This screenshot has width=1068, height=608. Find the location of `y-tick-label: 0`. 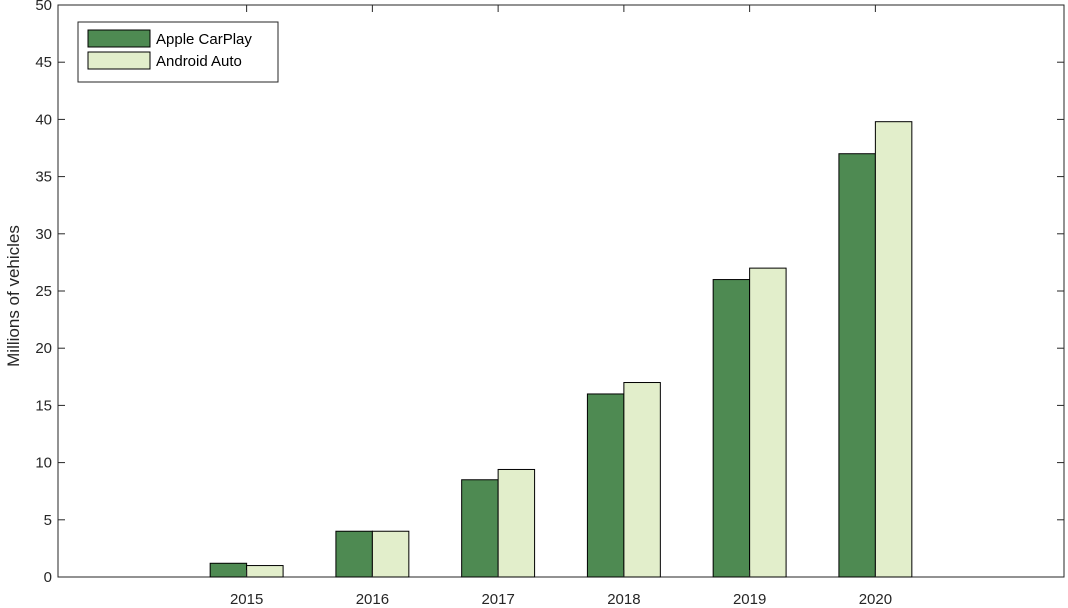

y-tick-label: 0 is located at coordinates (48, 577).